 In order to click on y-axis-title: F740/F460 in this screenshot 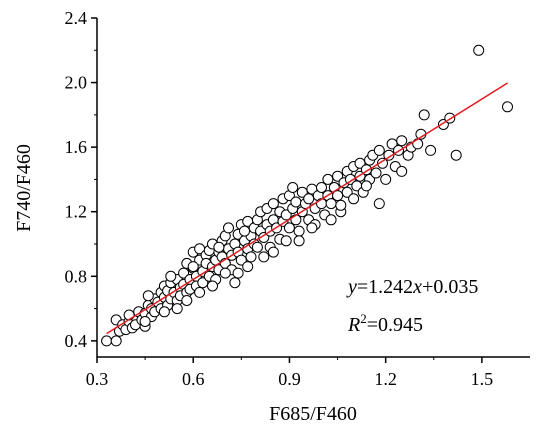, I will do `click(24, 188)`.